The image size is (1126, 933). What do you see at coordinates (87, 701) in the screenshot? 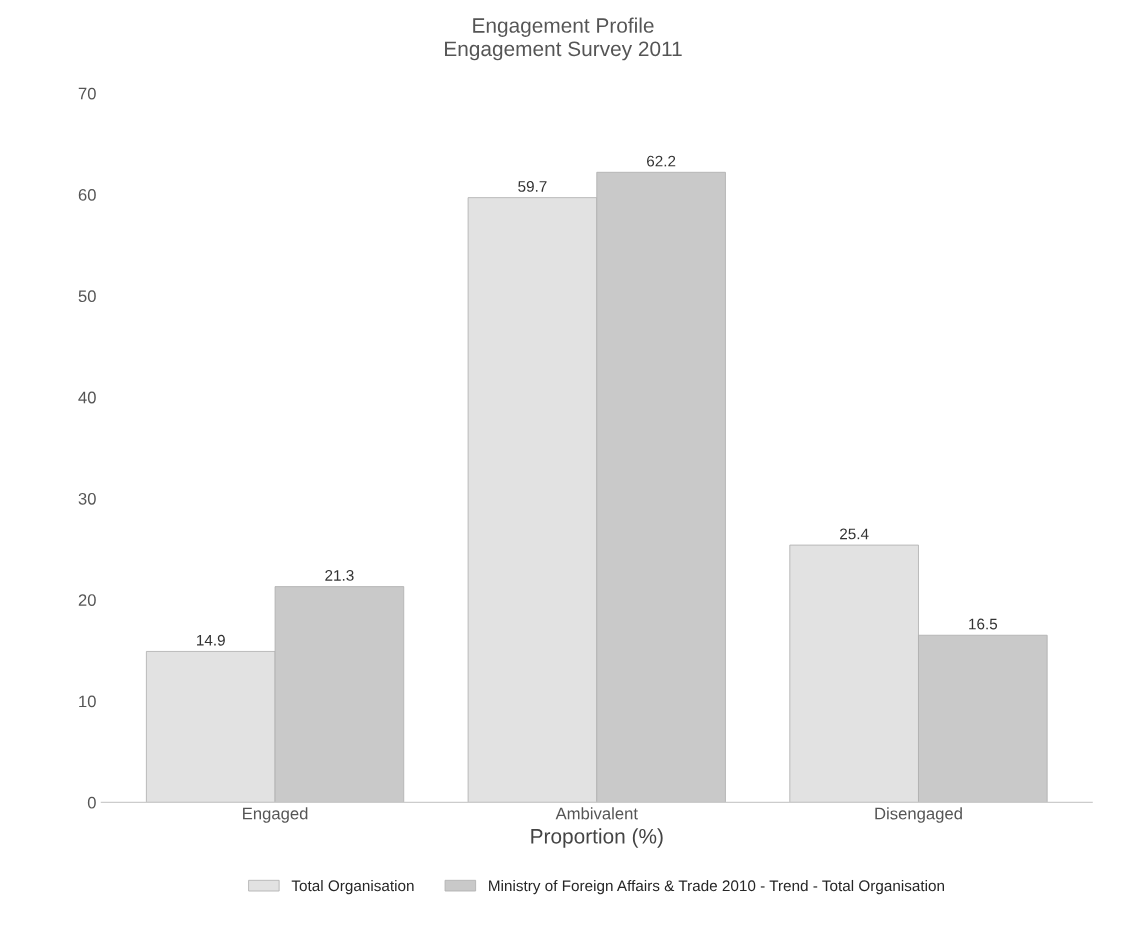
I see `y-tick-label: 10` at bounding box center [87, 701].